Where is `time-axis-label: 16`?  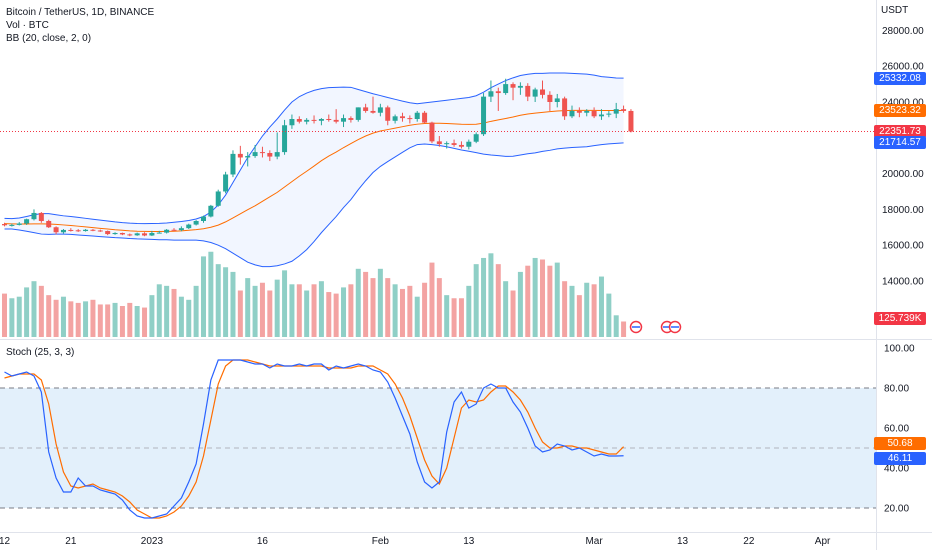 time-axis-label: 16 is located at coordinates (263, 541).